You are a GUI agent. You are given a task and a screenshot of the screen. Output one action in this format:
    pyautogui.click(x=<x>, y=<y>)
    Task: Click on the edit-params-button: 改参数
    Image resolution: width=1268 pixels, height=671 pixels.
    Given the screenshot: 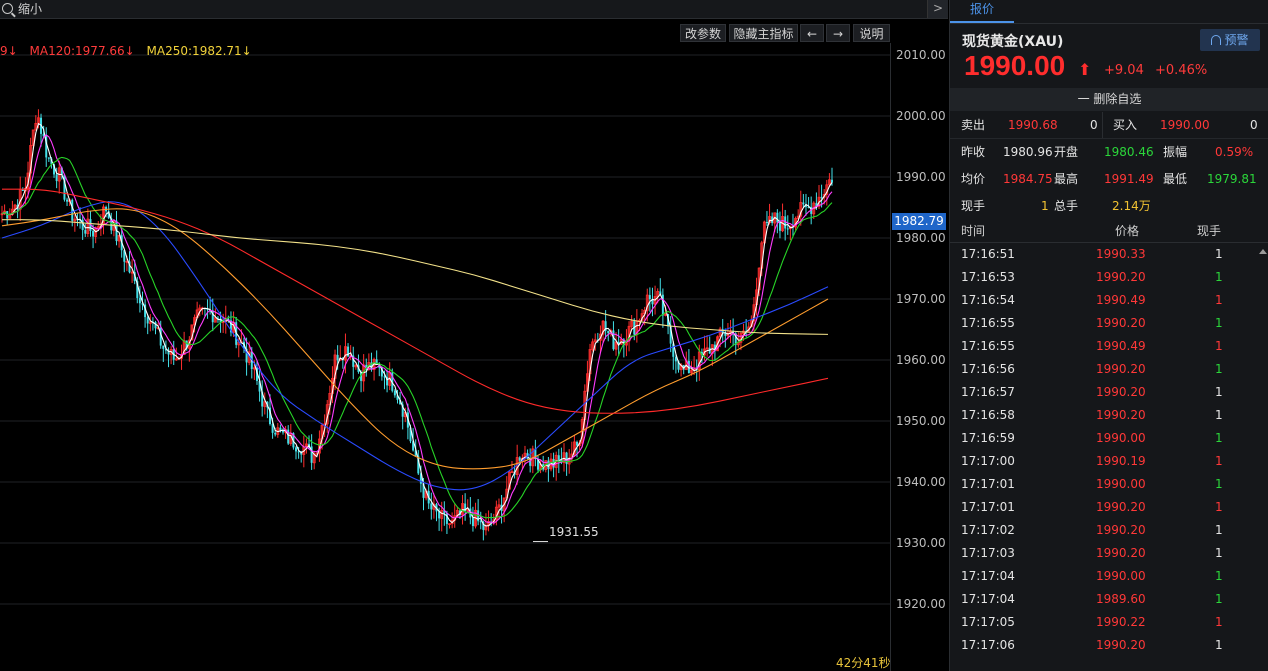 What is the action you would take?
    pyautogui.click(x=703, y=33)
    